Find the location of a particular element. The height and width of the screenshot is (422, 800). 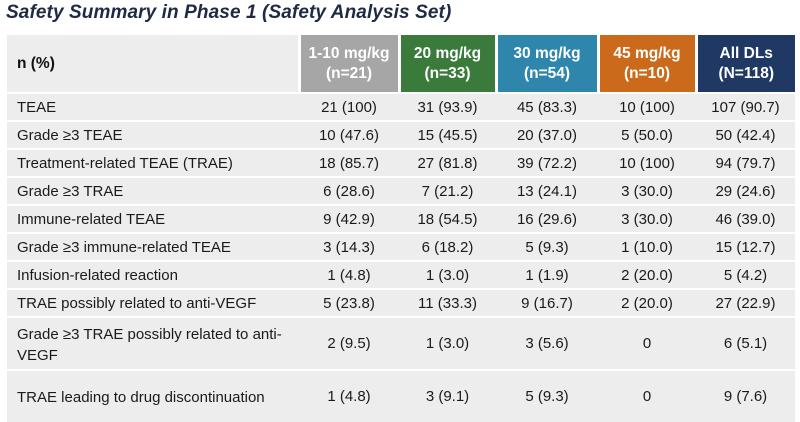

header-dose: 1-10 mg/kg is located at coordinates (349, 53).